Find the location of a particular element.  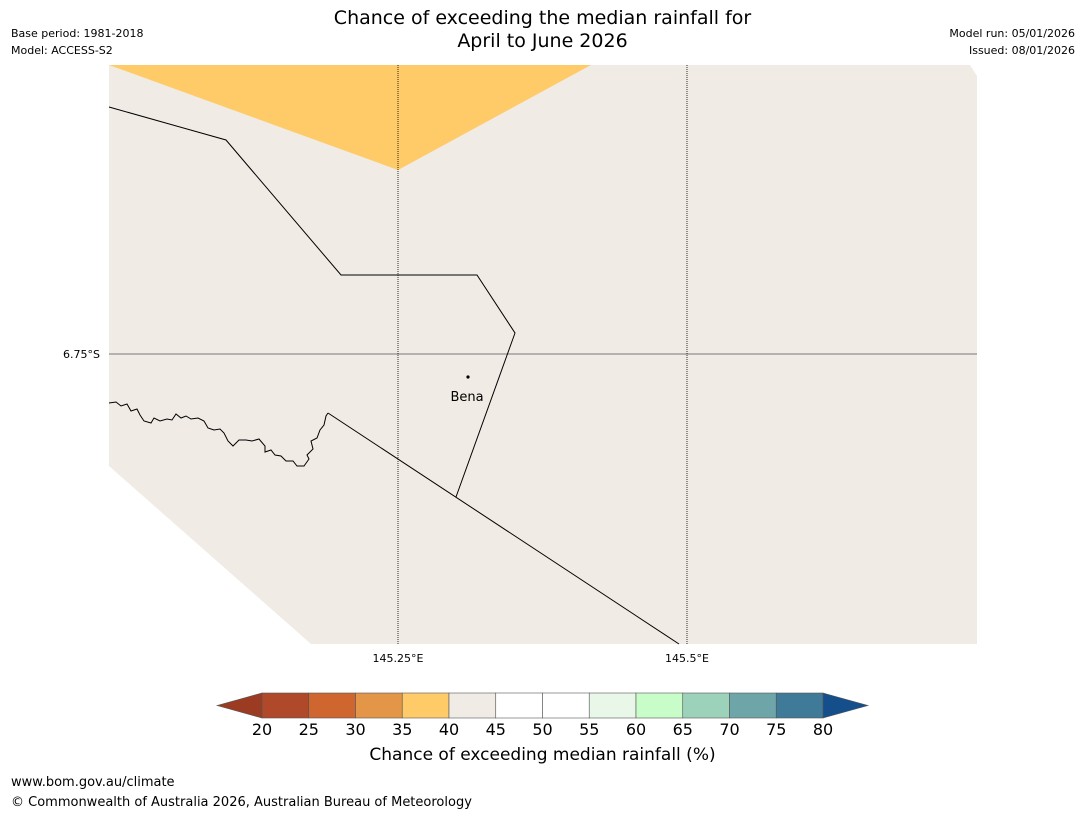

colorbar-extend-high is located at coordinates (846, 705).